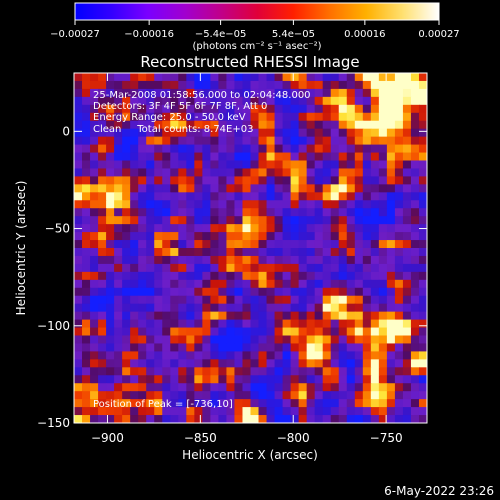 The height and width of the screenshot is (500, 500). I want to click on chart-title: Reconstructed RHESSI Image, so click(249, 62).